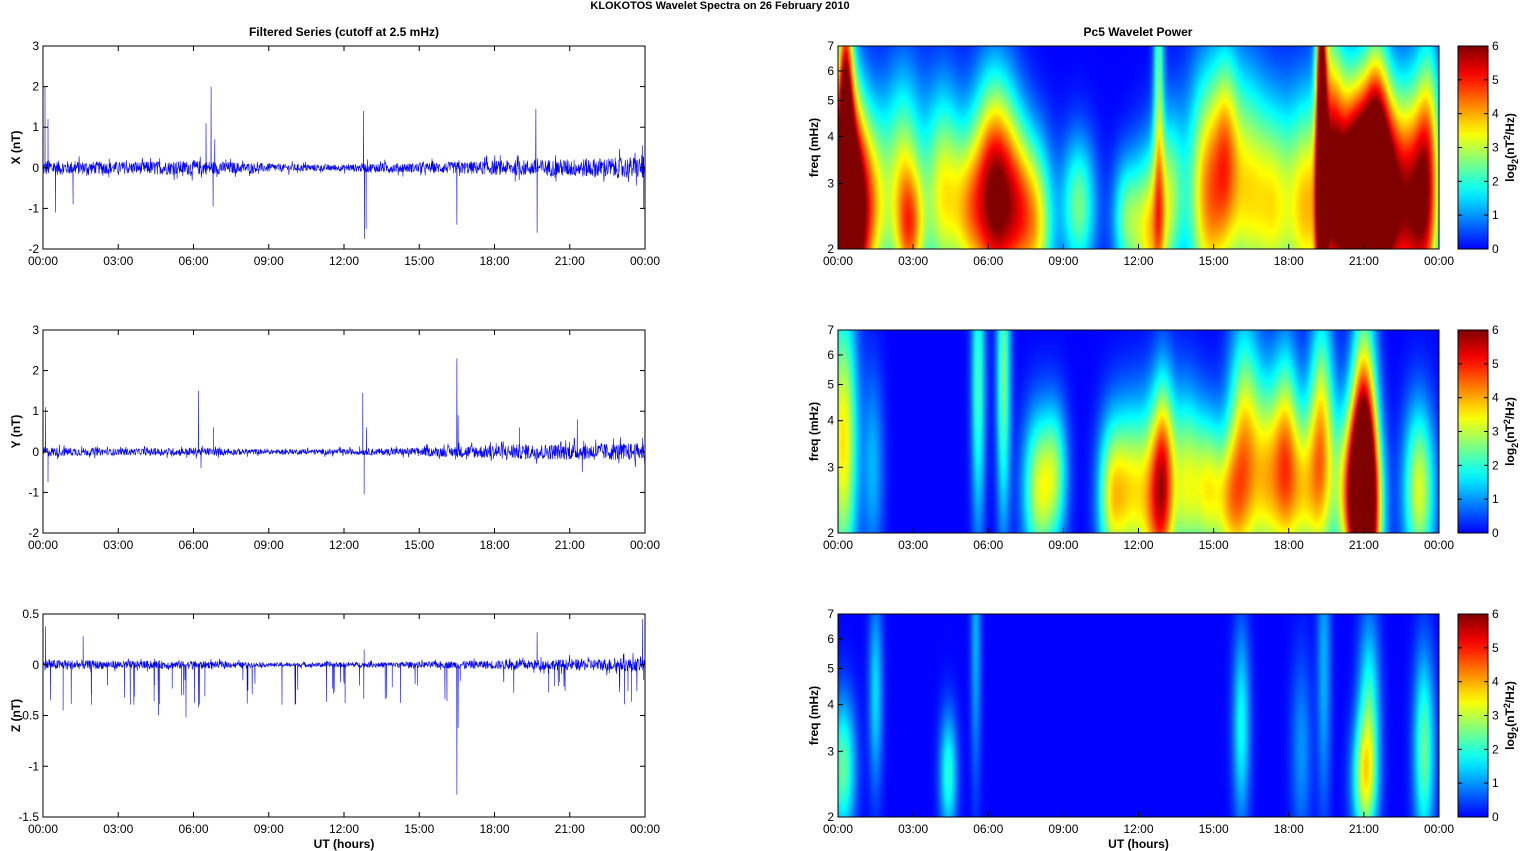  I want to click on x-axis-label: UT (hours), so click(344, 844).